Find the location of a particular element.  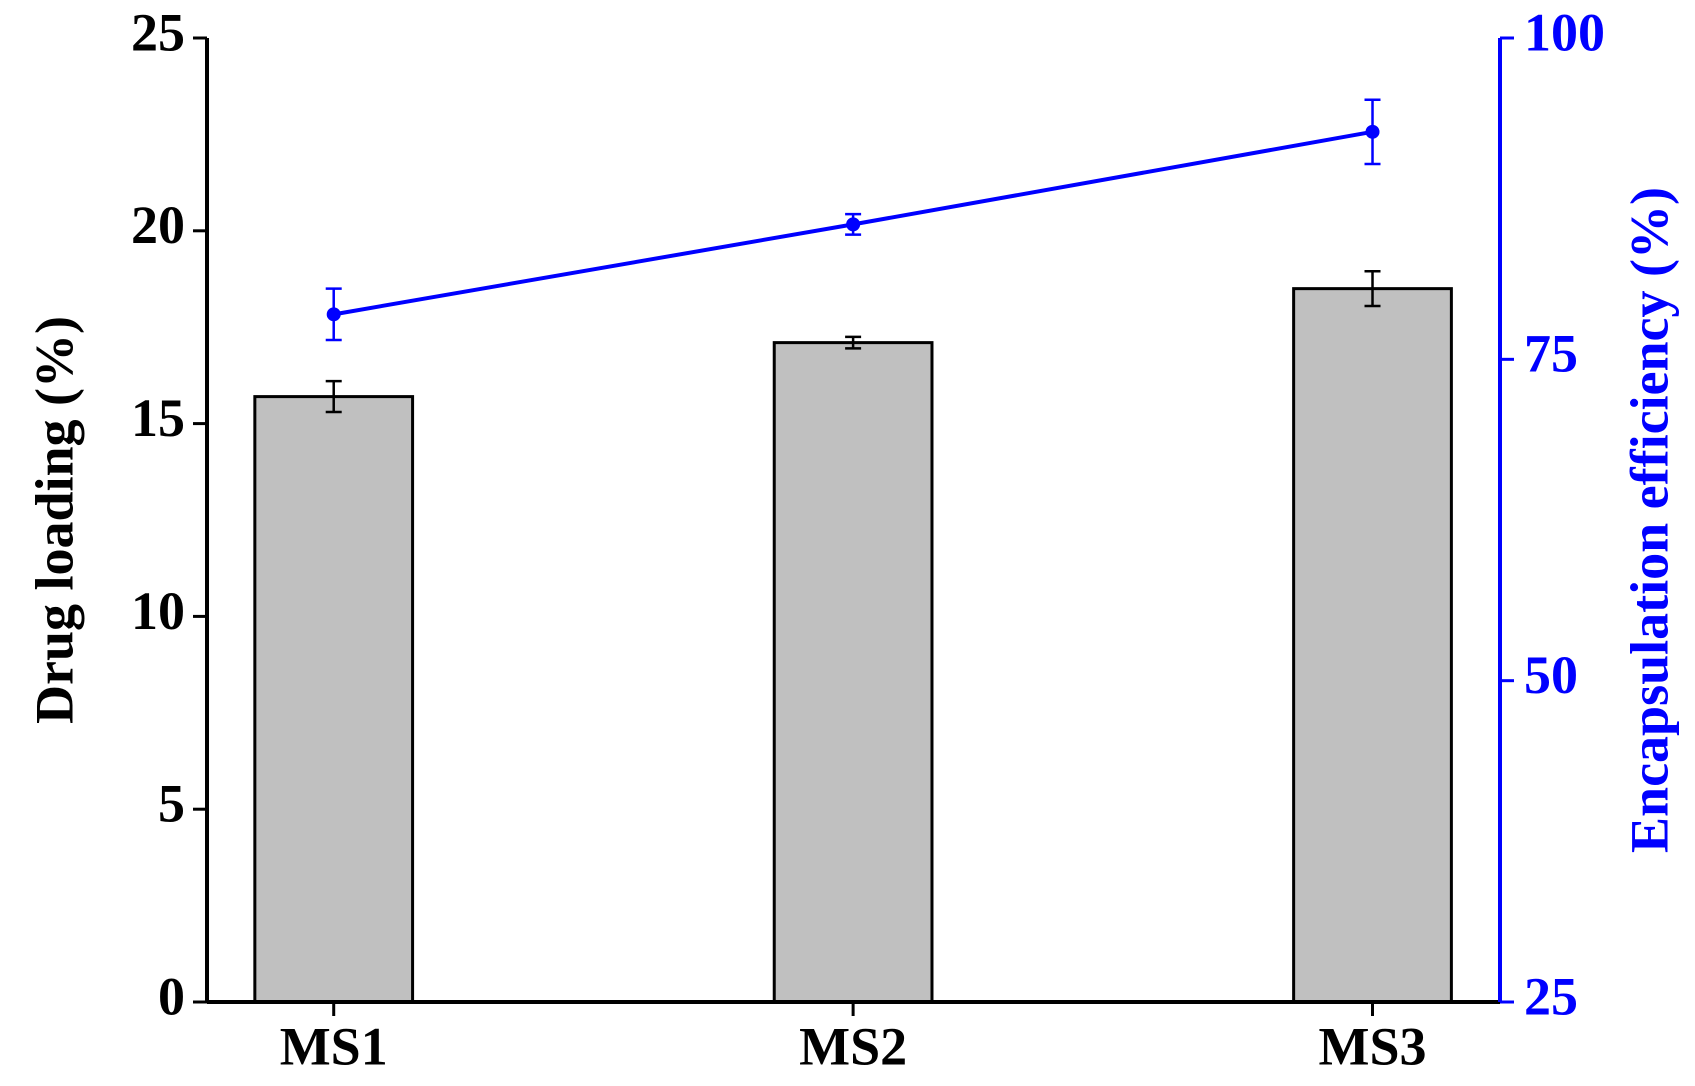

y2-tick-label: 100 is located at coordinates (1564, 32).